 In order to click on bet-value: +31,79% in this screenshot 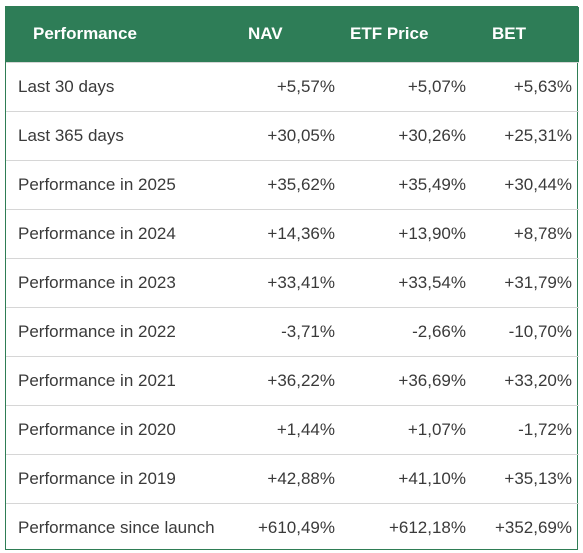, I will do `click(527, 282)`.